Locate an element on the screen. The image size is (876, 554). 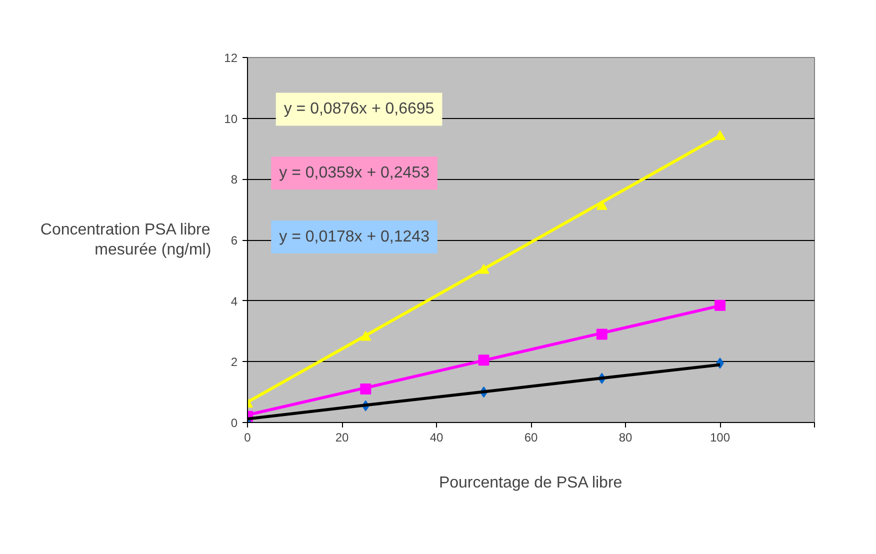
y-tick-label: 4 is located at coordinates (234, 301).